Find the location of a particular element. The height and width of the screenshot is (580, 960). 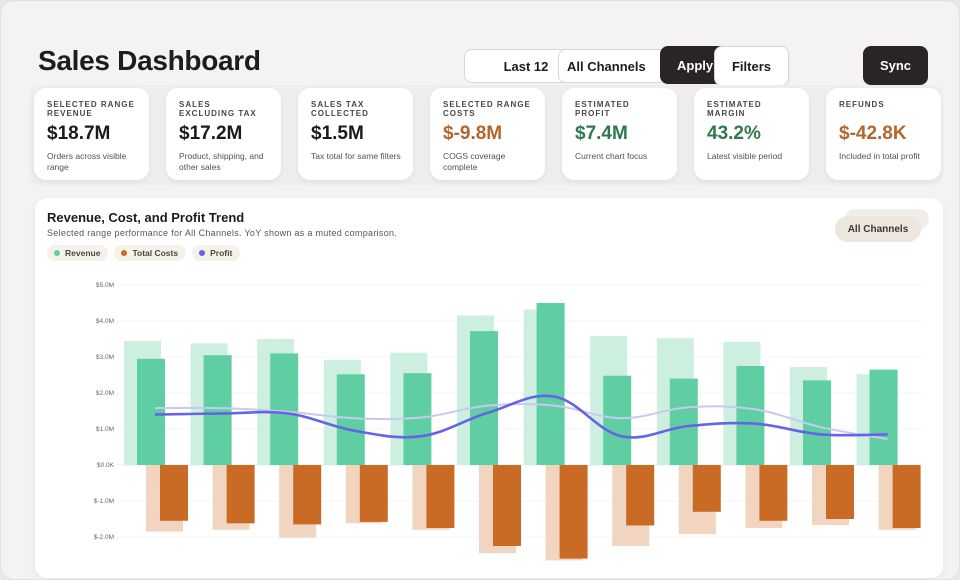

kpi-value: $18.7M is located at coordinates (79, 133).